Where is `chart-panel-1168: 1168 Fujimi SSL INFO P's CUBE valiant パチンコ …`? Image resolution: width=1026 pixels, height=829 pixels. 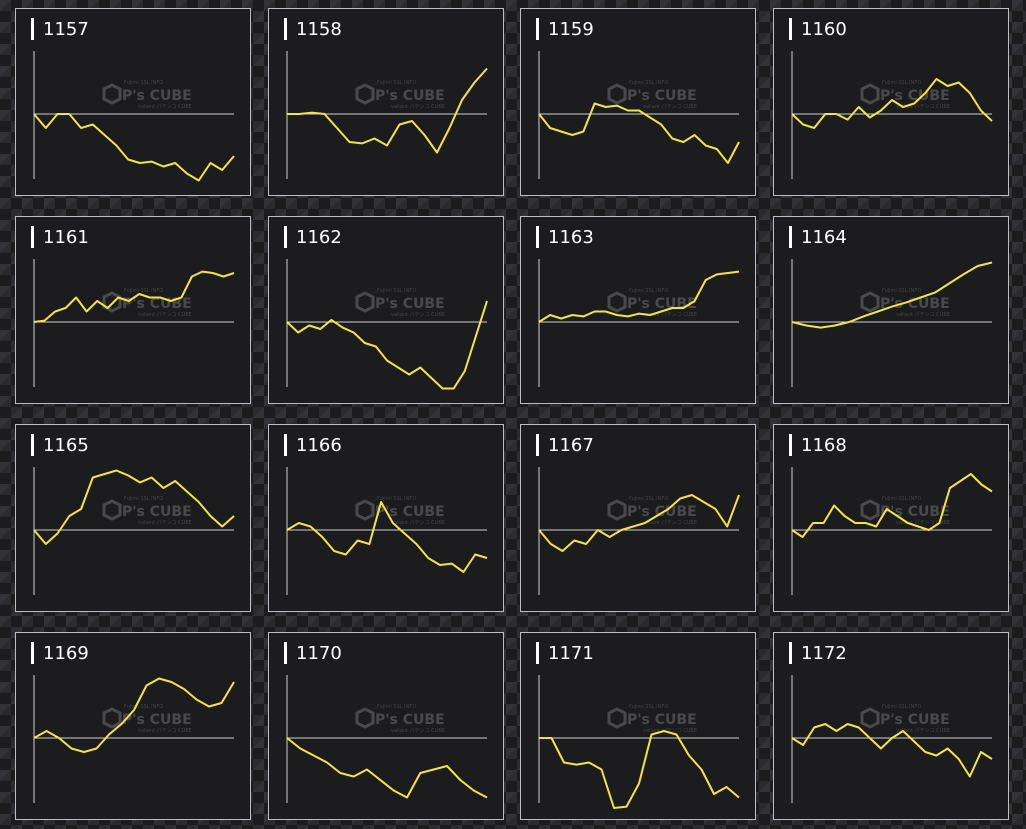 chart-panel-1168: 1168 Fujimi SSL INFO P's CUBE valiant パチンコ … is located at coordinates (891, 518).